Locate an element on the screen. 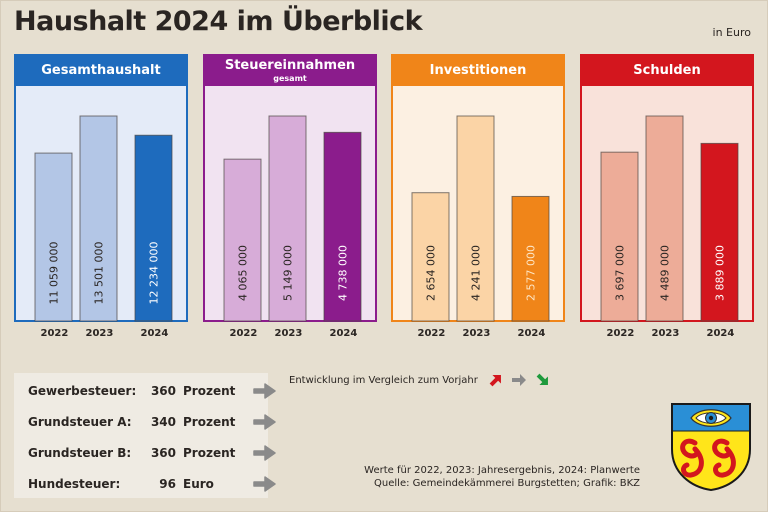  trend-legend: Entwicklung im Vergleich zum Vorjahr is located at coordinates (422, 380).